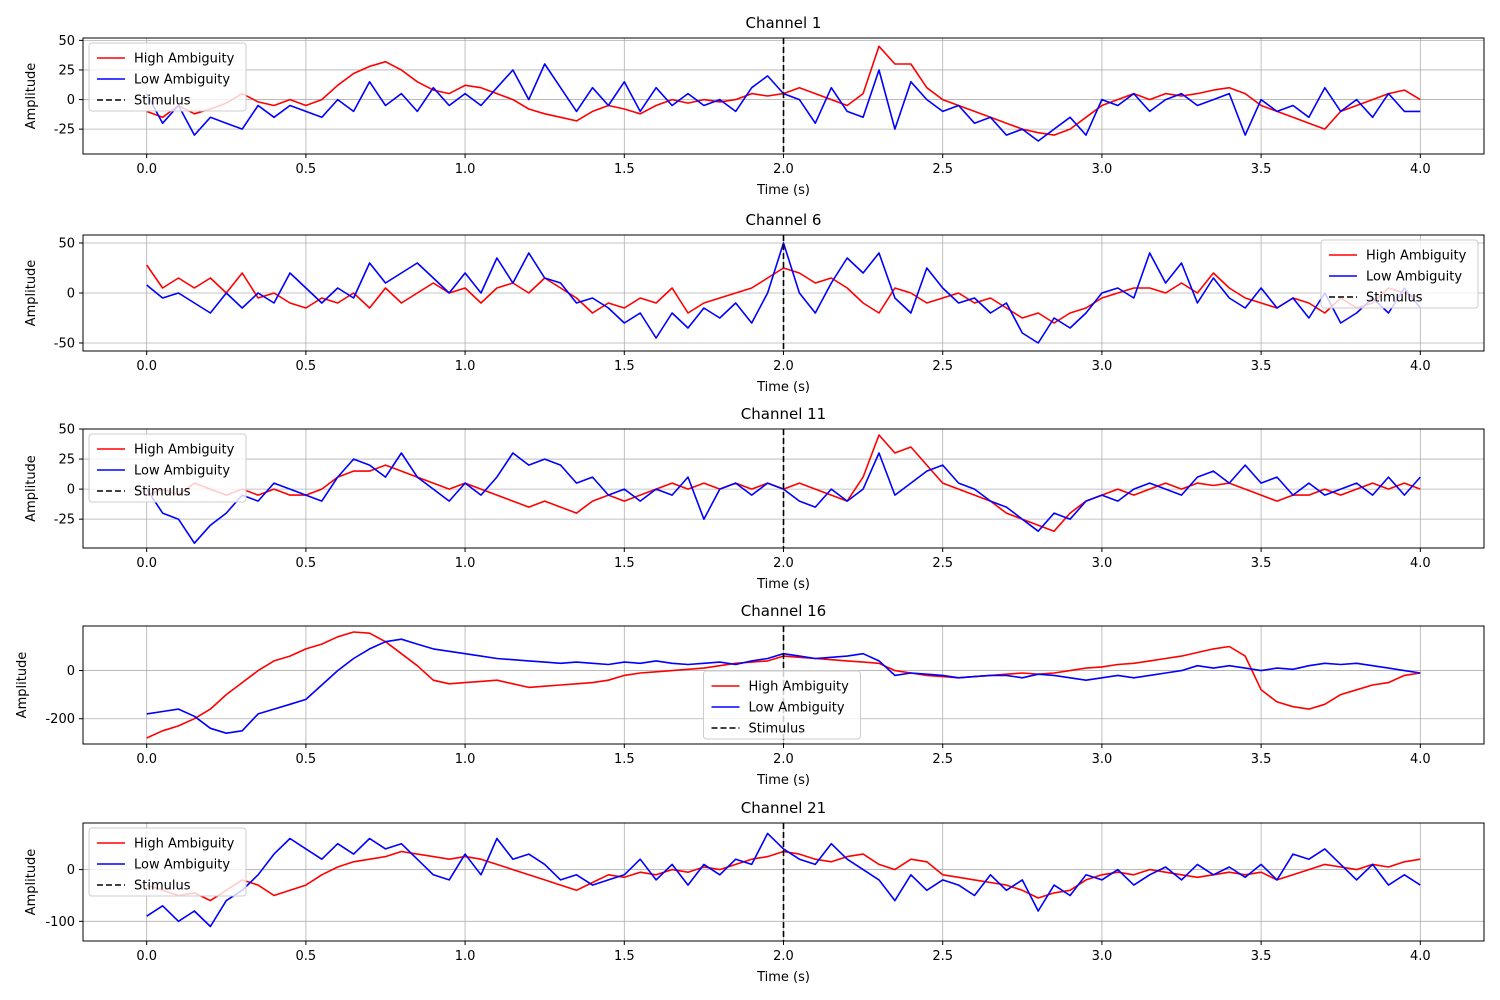  What do you see at coordinates (783, 414) in the screenshot?
I see `chart-title: Channel 11` at bounding box center [783, 414].